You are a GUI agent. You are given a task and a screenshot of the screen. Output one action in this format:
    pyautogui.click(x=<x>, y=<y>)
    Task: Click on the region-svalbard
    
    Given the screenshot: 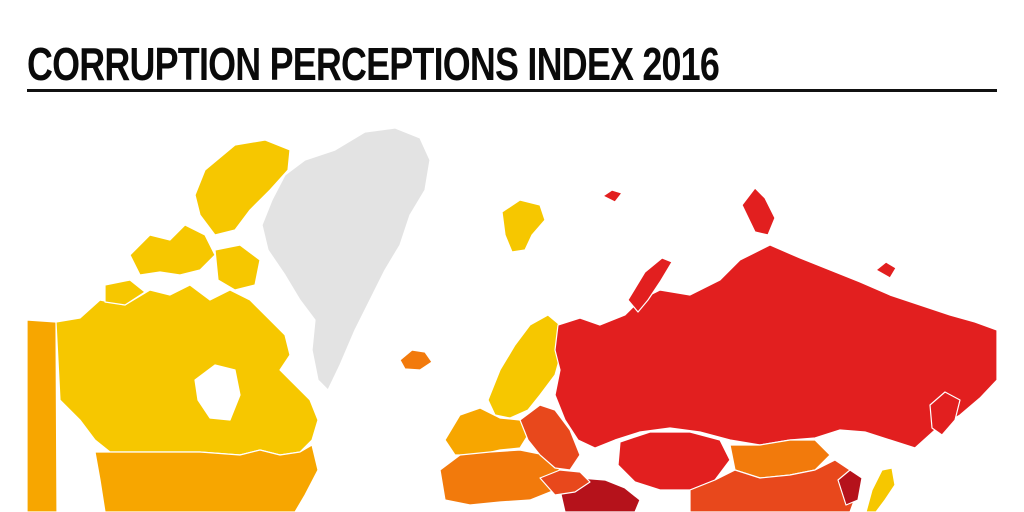 What is the action you would take?
    pyautogui.click(x=523, y=226)
    